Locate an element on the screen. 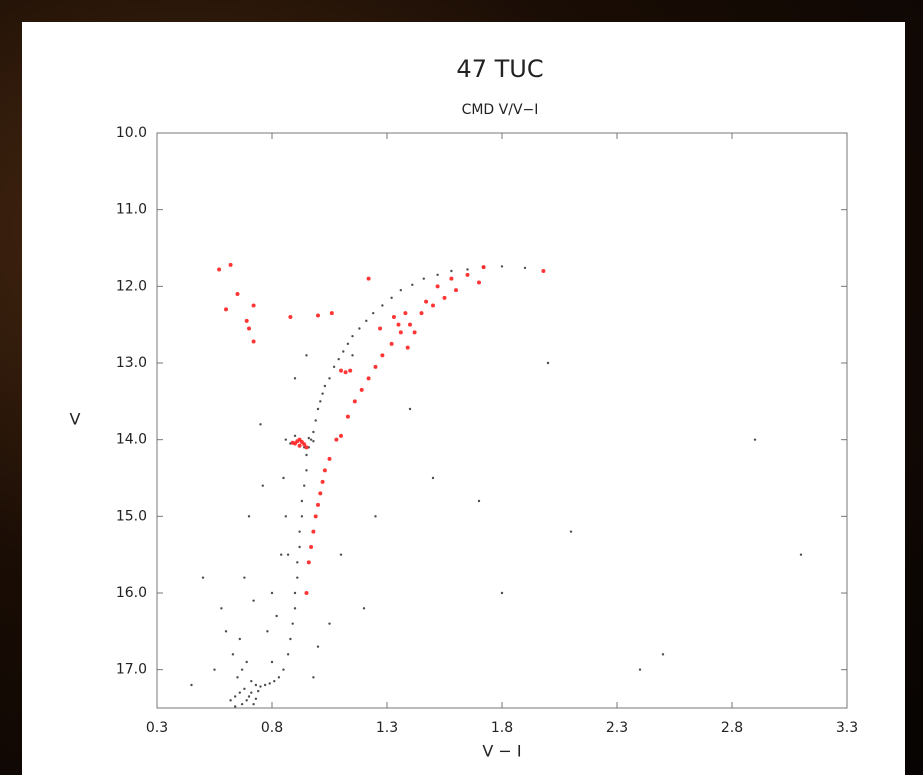 This screenshot has width=923, height=775. x-axis-title: V − I is located at coordinates (501, 751).